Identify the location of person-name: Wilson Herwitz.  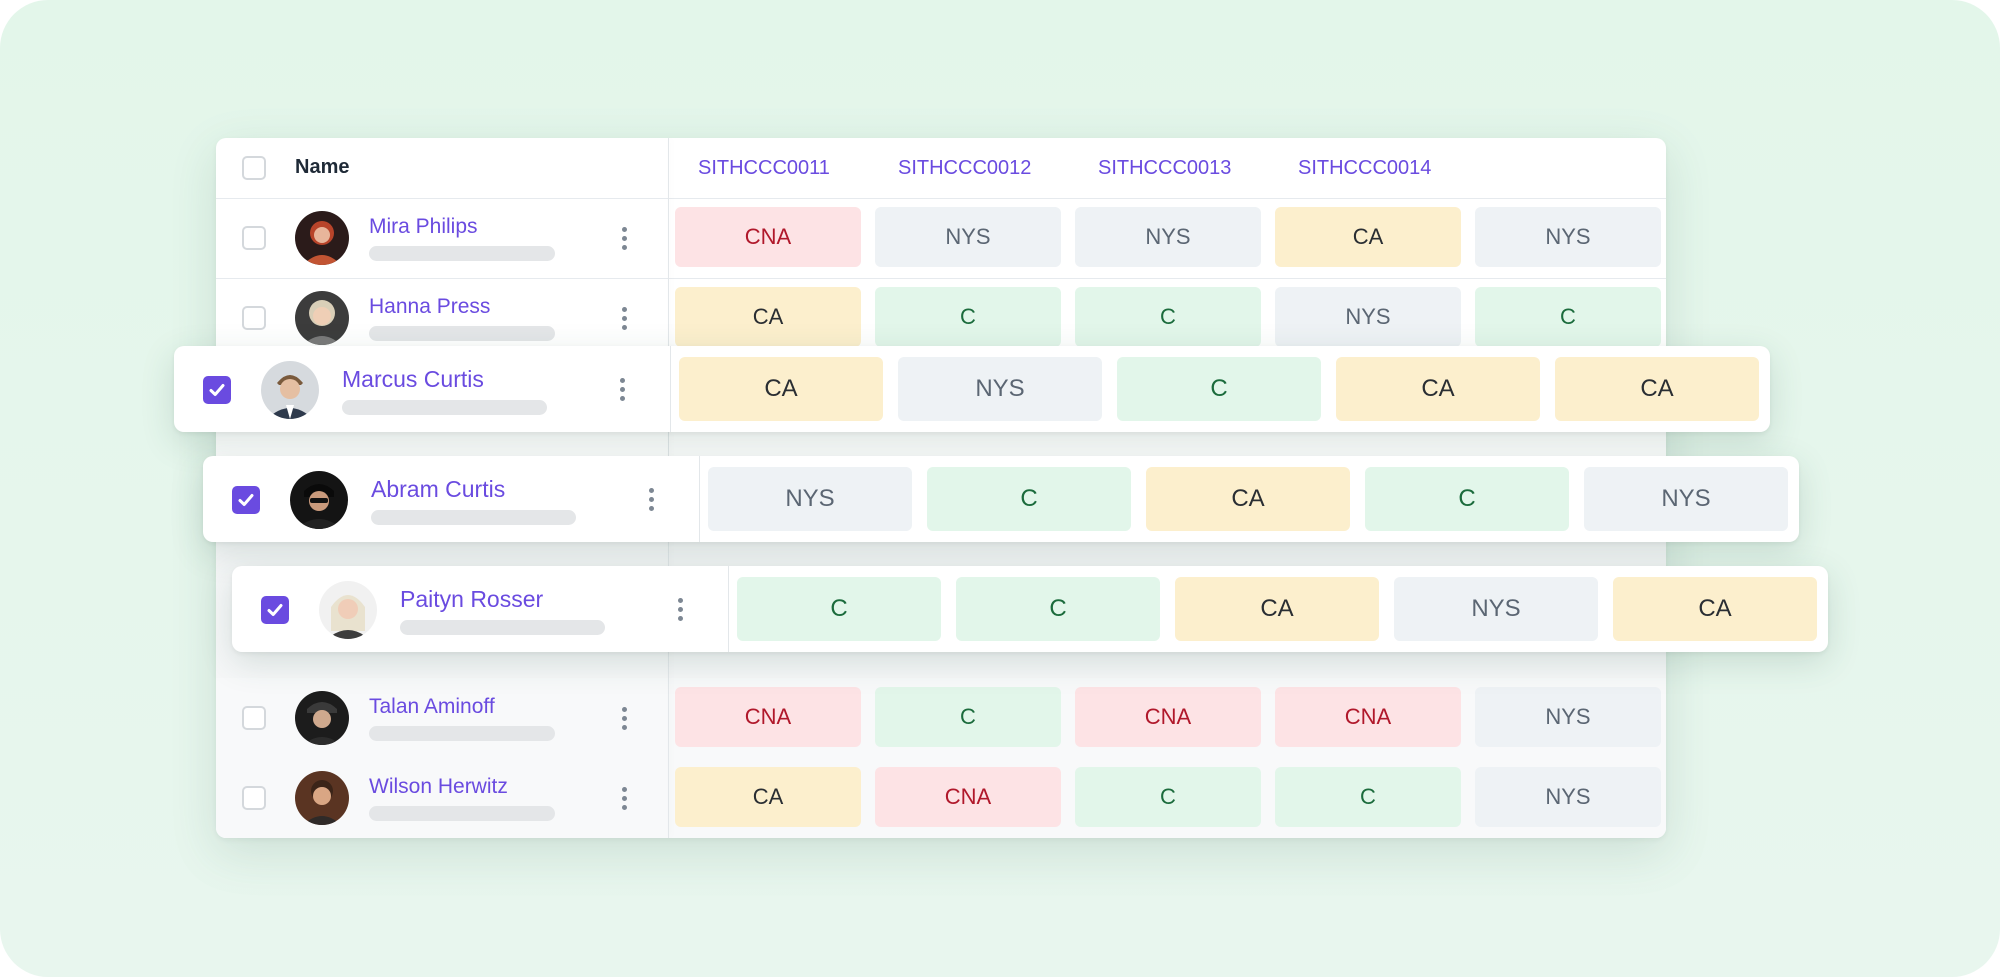
(438, 786).